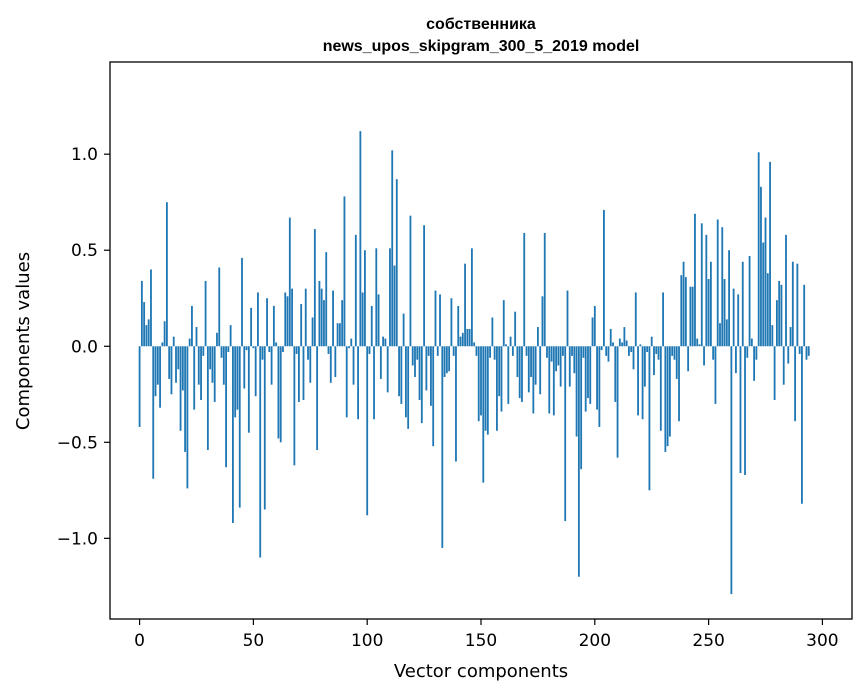  What do you see at coordinates (367, 641) in the screenshot?
I see `x-tick-label: 100` at bounding box center [367, 641].